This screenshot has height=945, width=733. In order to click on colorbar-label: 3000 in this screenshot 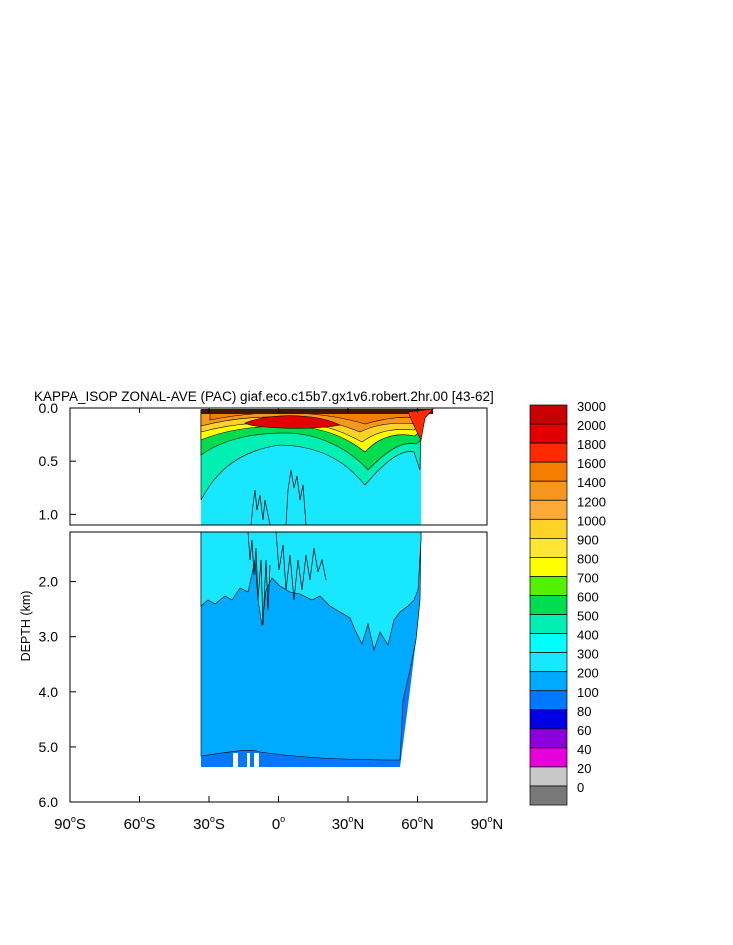, I will do `click(591, 406)`.